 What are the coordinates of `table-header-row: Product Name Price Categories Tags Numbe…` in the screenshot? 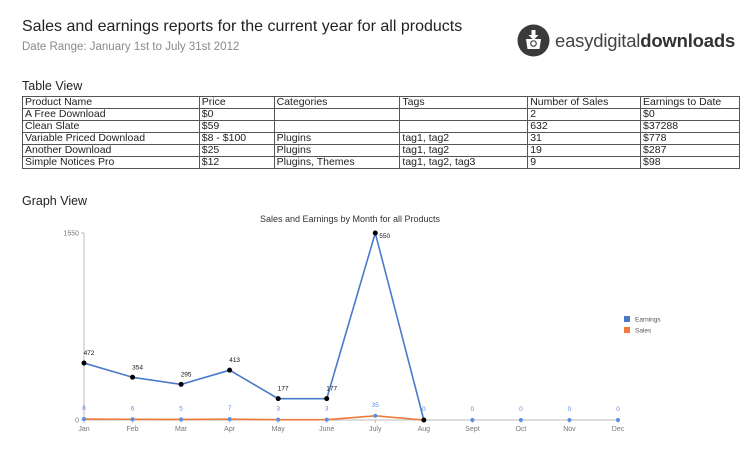 It's located at (381, 102).